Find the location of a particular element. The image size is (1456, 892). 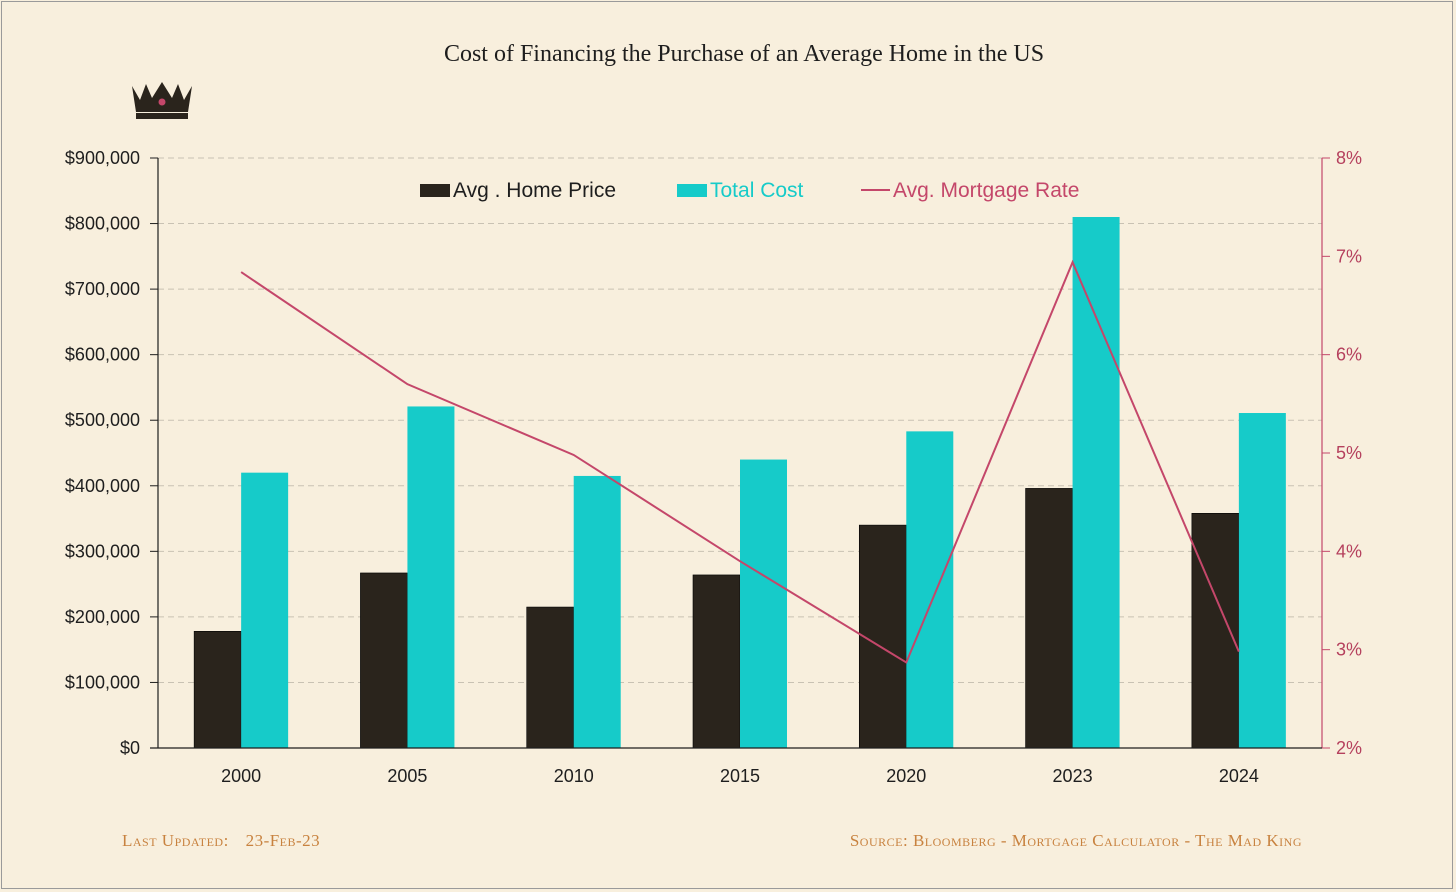

y-left-tick-label: $700,000 is located at coordinates (102, 289).